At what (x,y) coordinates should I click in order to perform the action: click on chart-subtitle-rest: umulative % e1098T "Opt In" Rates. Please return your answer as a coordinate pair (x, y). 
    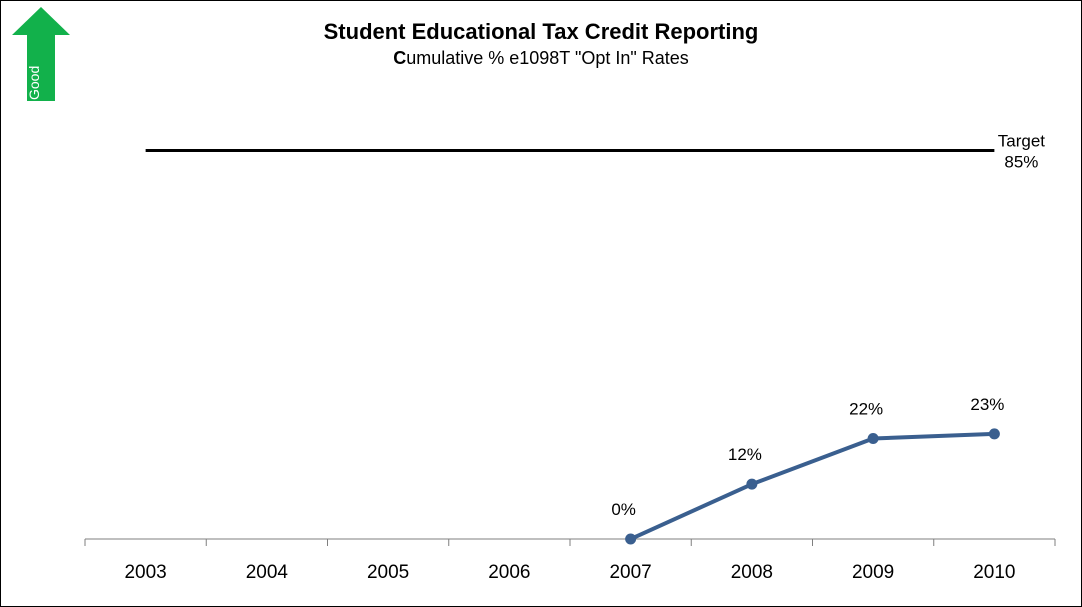
    Looking at the image, I should click on (547, 58).